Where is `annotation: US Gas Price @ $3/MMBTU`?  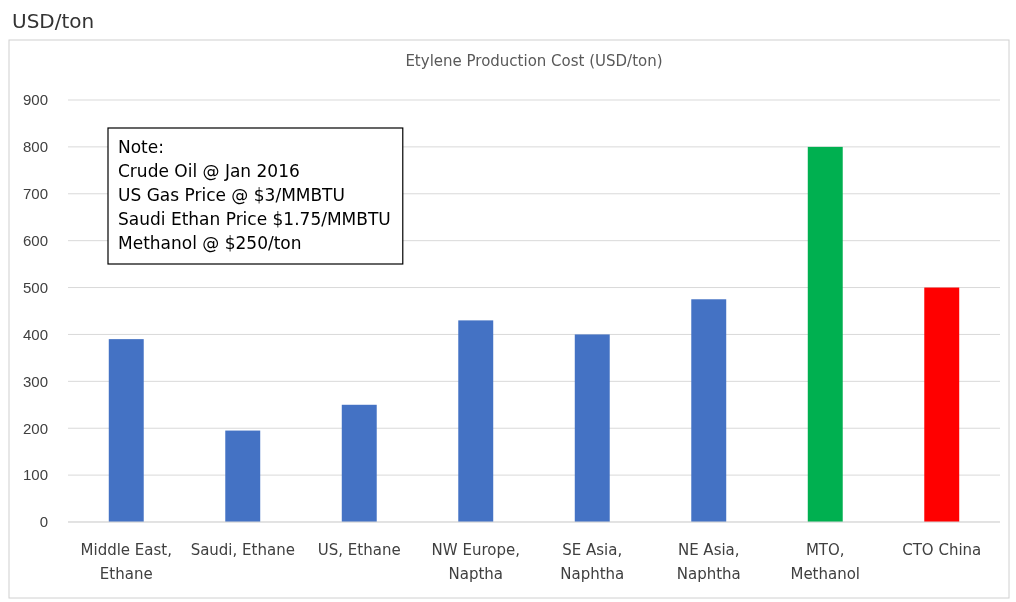 annotation: US Gas Price @ $3/MMBTU is located at coordinates (231, 195).